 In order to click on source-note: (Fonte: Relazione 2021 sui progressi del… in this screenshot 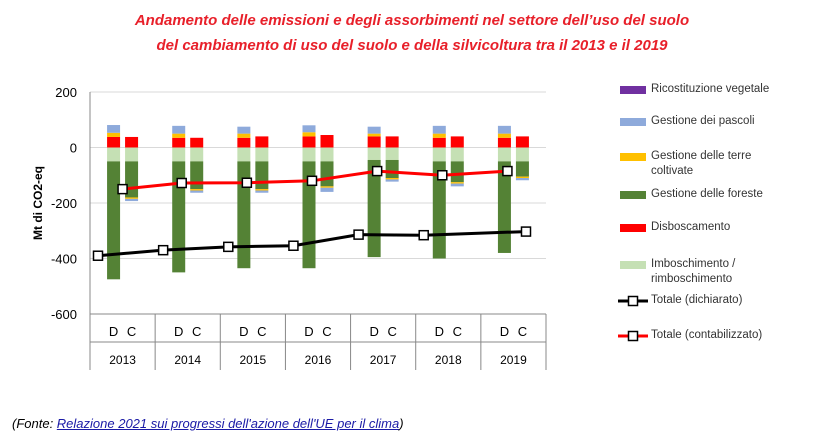, I will do `click(208, 423)`.